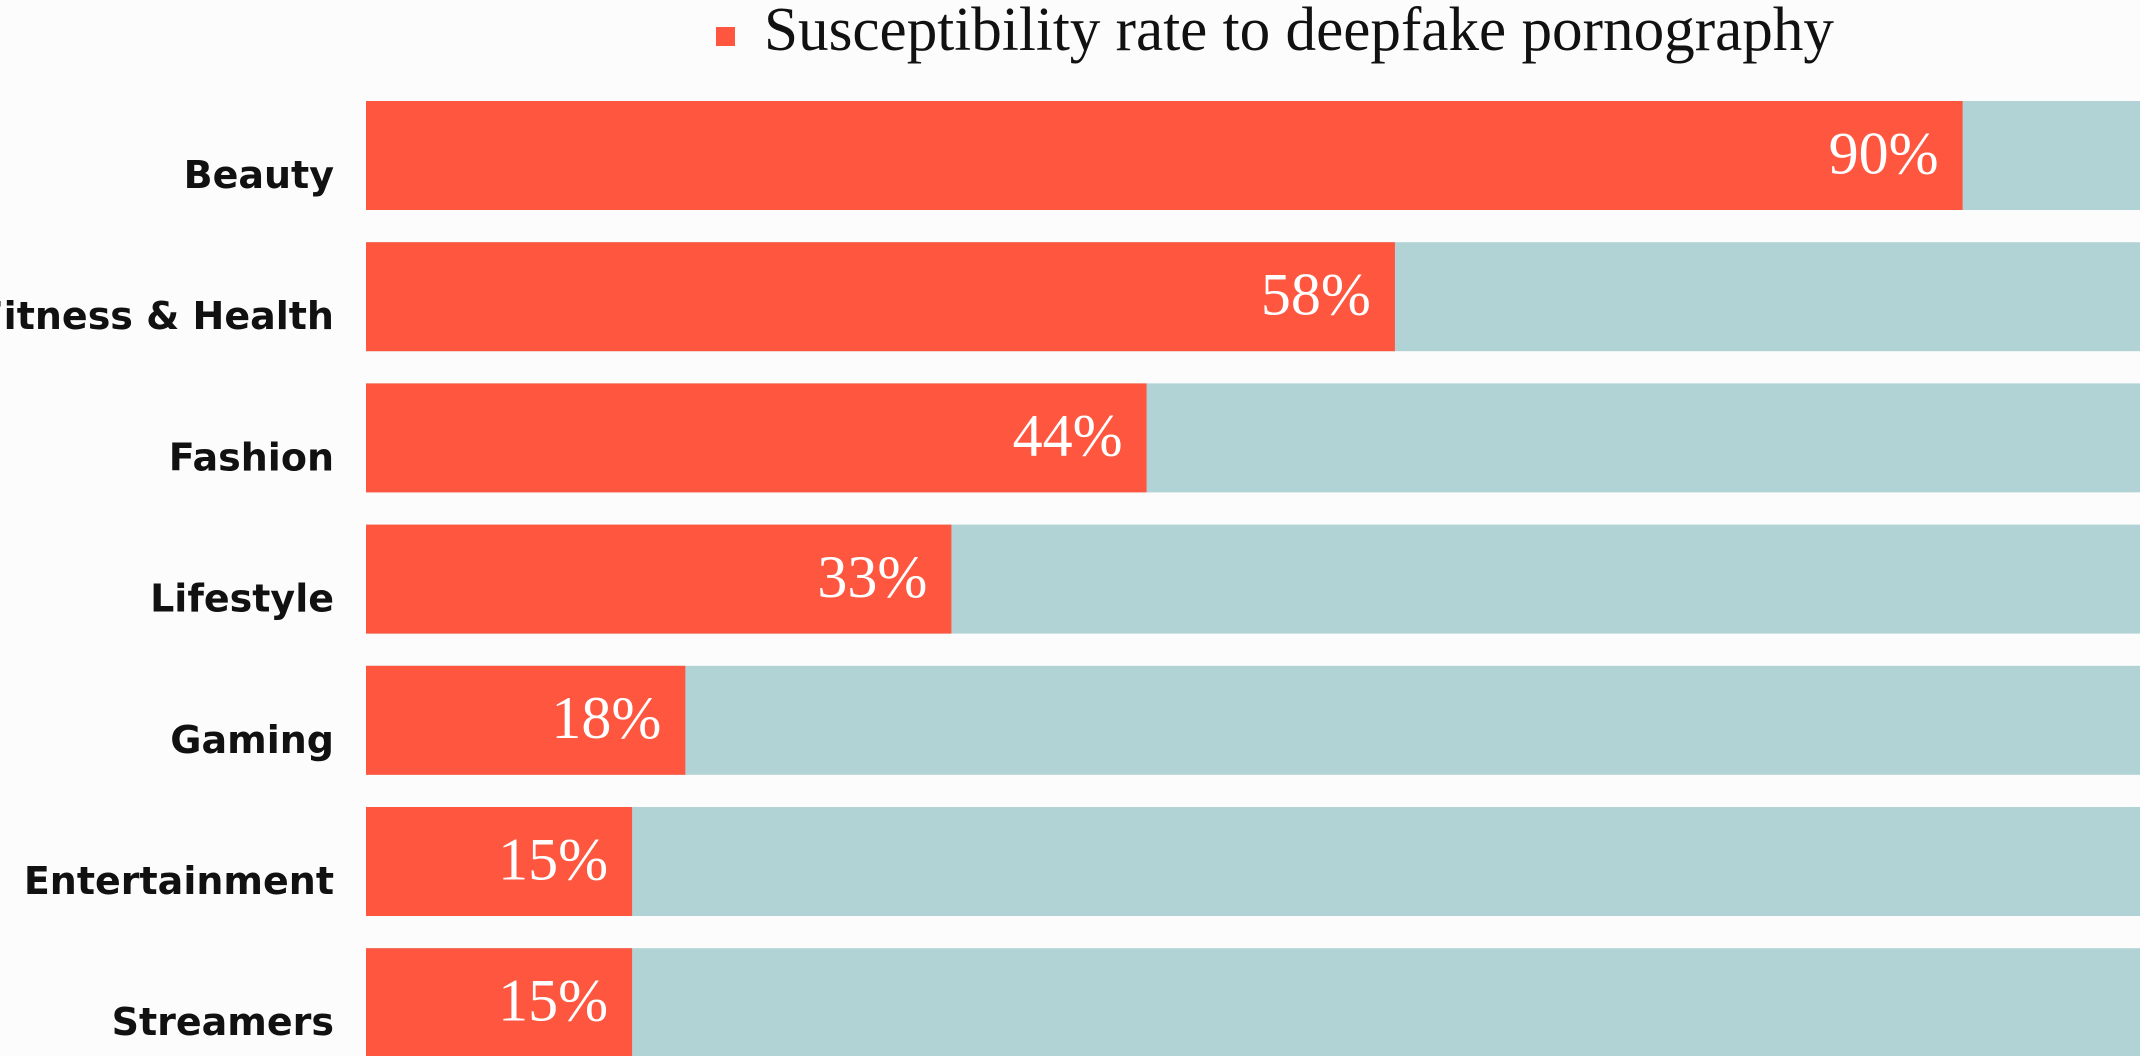 The image size is (2140, 1056). Describe the element at coordinates (167, 316) in the screenshot. I see `category-label: Fitness & Health` at that location.